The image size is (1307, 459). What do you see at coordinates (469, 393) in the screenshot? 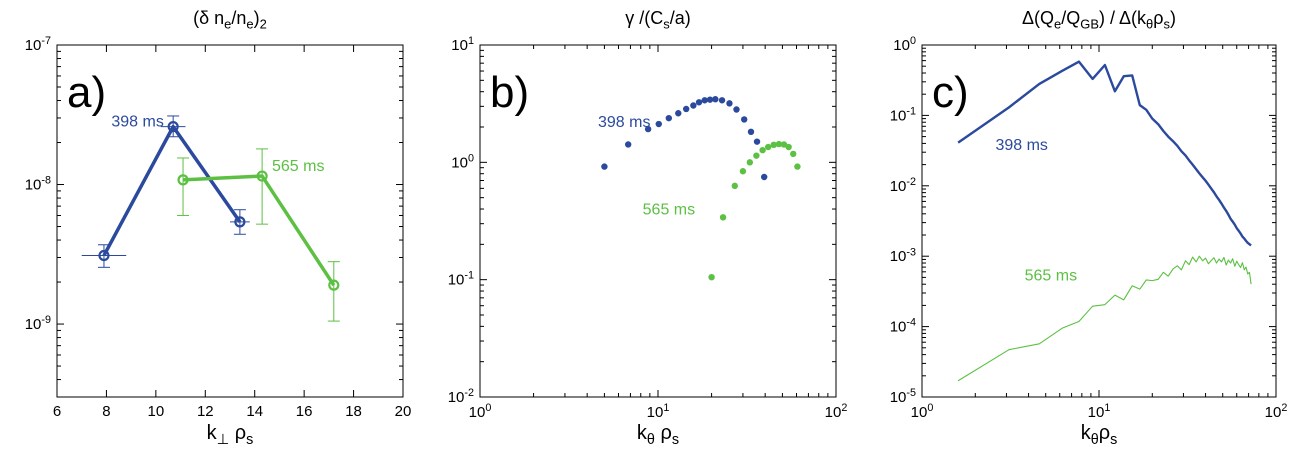
I see `y-tick-label-exponent: -2` at bounding box center [469, 393].